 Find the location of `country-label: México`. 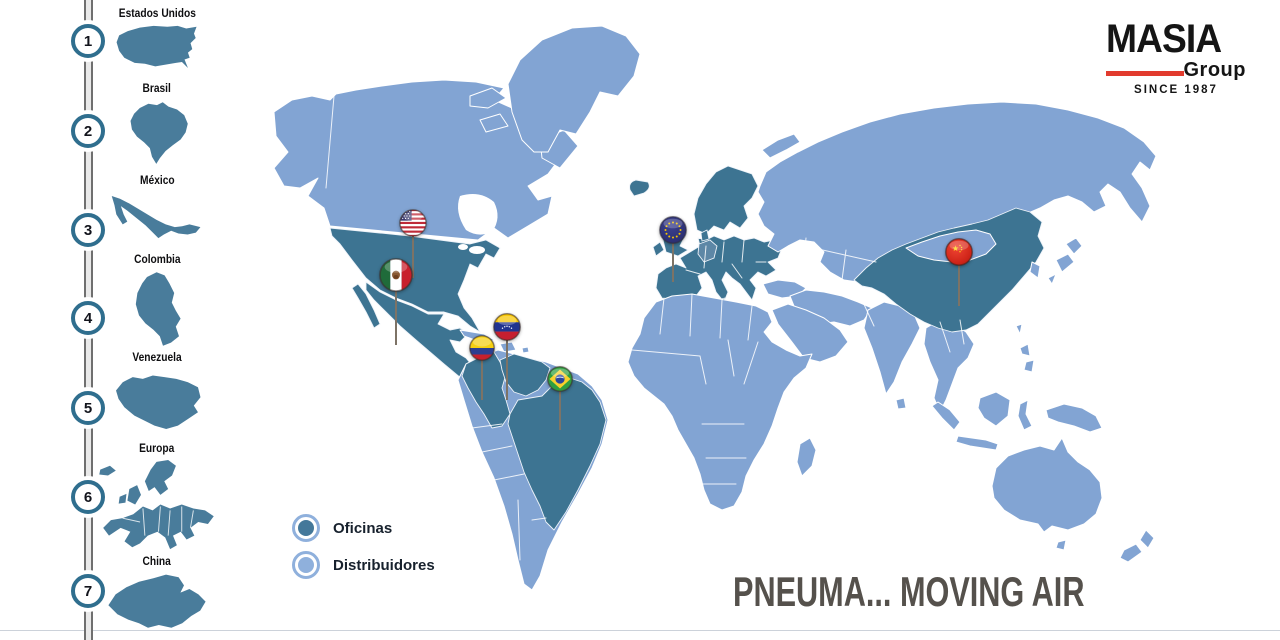

country-label: México is located at coordinates (157, 180).